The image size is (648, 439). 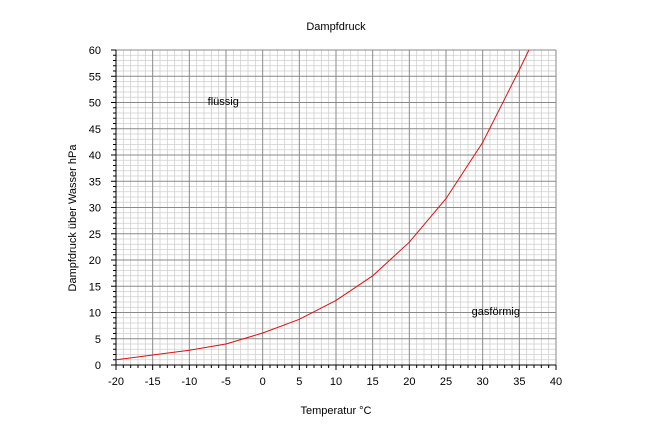 I want to click on y-tick-label: 20, so click(x=95, y=261).